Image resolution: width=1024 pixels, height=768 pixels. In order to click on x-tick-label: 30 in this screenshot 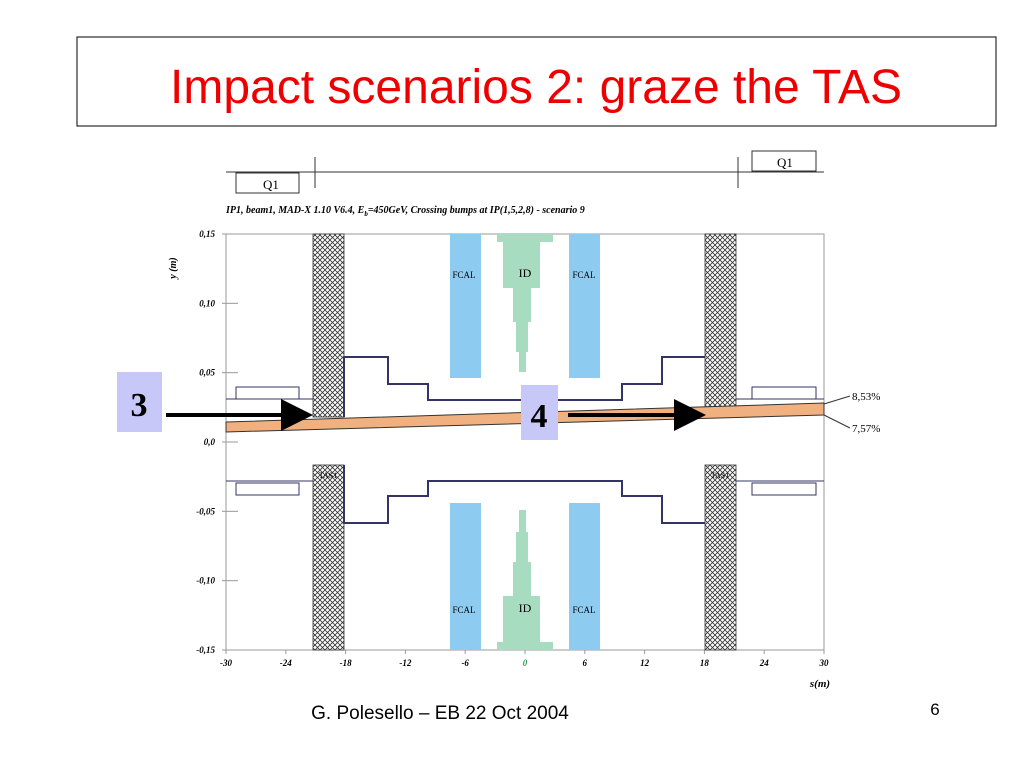, I will do `click(824, 663)`.